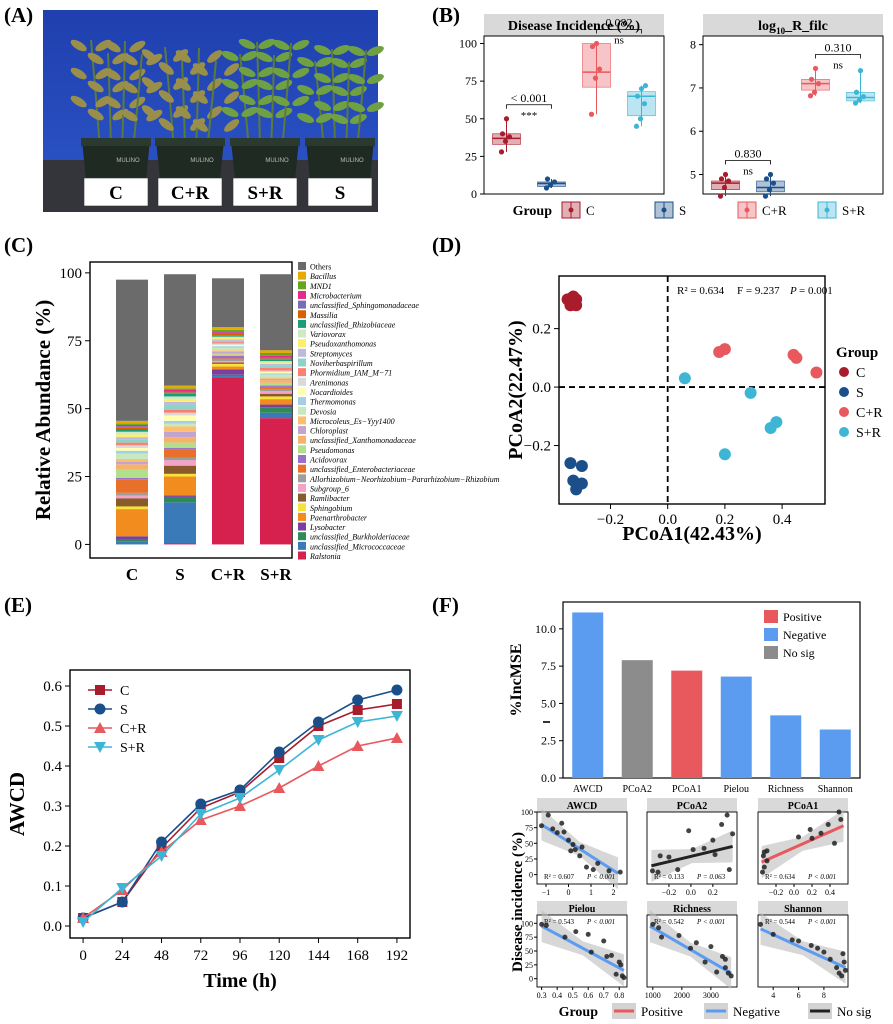  I want to click on y-tick-label: 6, so click(693, 131).